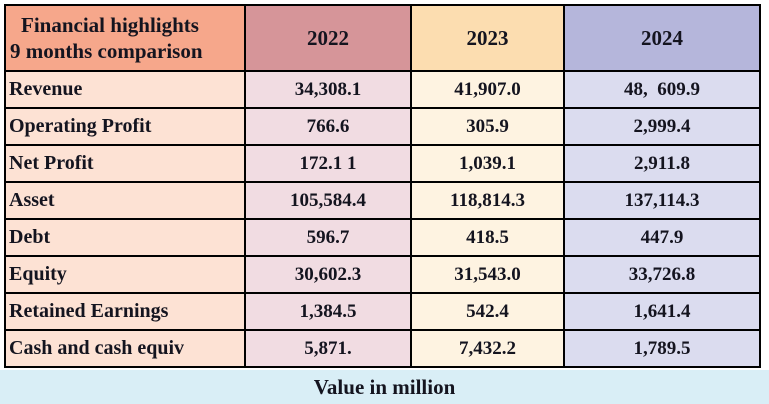 This screenshot has width=769, height=404. I want to click on table-row-net-profit: Net Profit 172.1 1 1,039.1 2,911.8, so click(382, 163).